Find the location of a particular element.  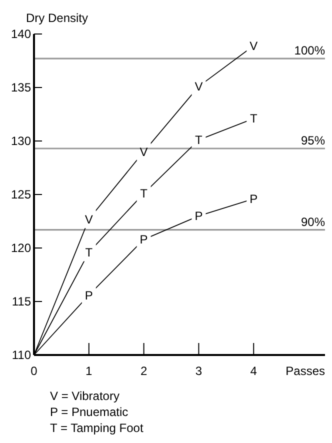

y-tick-label: 125 is located at coordinates (21, 195).